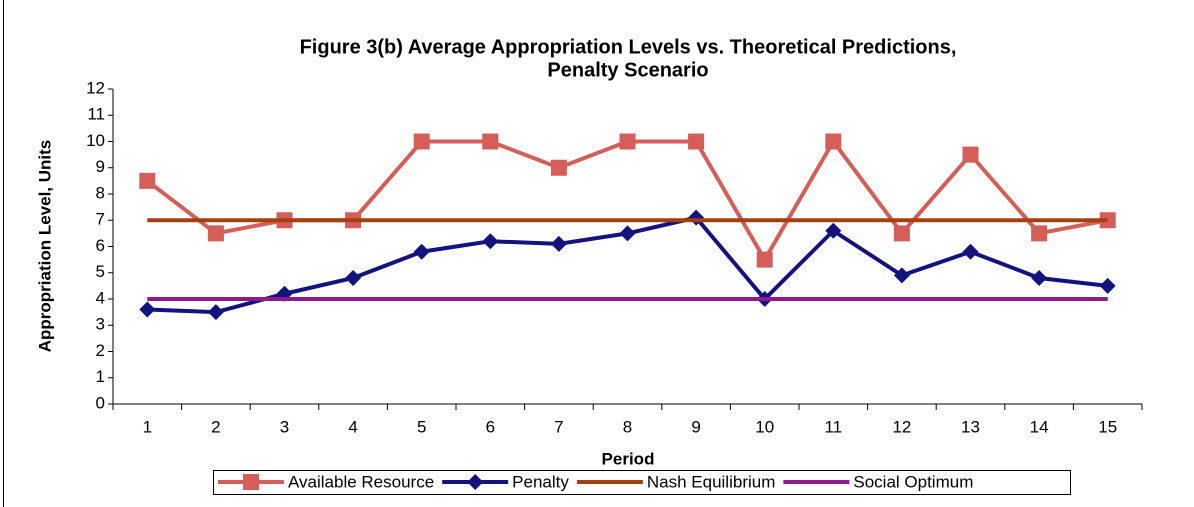 The width and height of the screenshot is (1194, 507). I want to click on y-tick-label: 12, so click(95, 87).